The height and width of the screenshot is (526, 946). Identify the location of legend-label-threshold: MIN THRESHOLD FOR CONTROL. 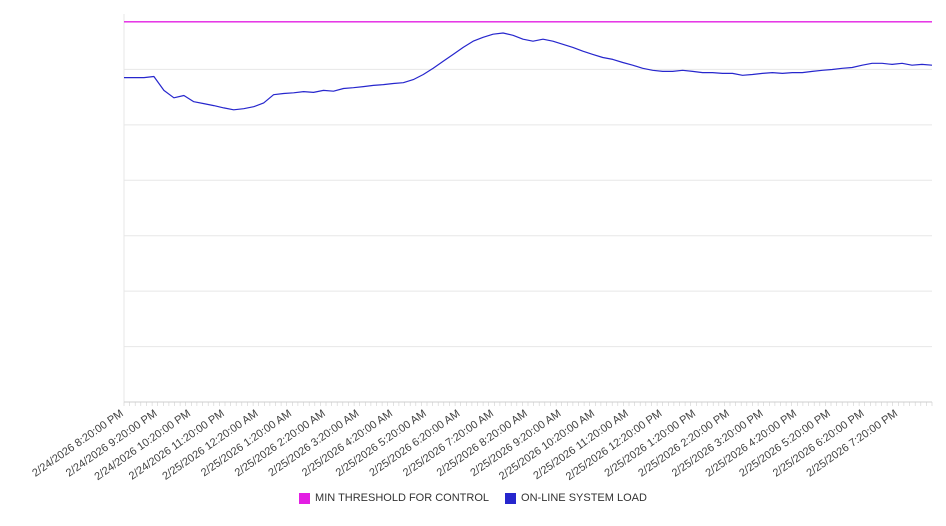
(402, 498).